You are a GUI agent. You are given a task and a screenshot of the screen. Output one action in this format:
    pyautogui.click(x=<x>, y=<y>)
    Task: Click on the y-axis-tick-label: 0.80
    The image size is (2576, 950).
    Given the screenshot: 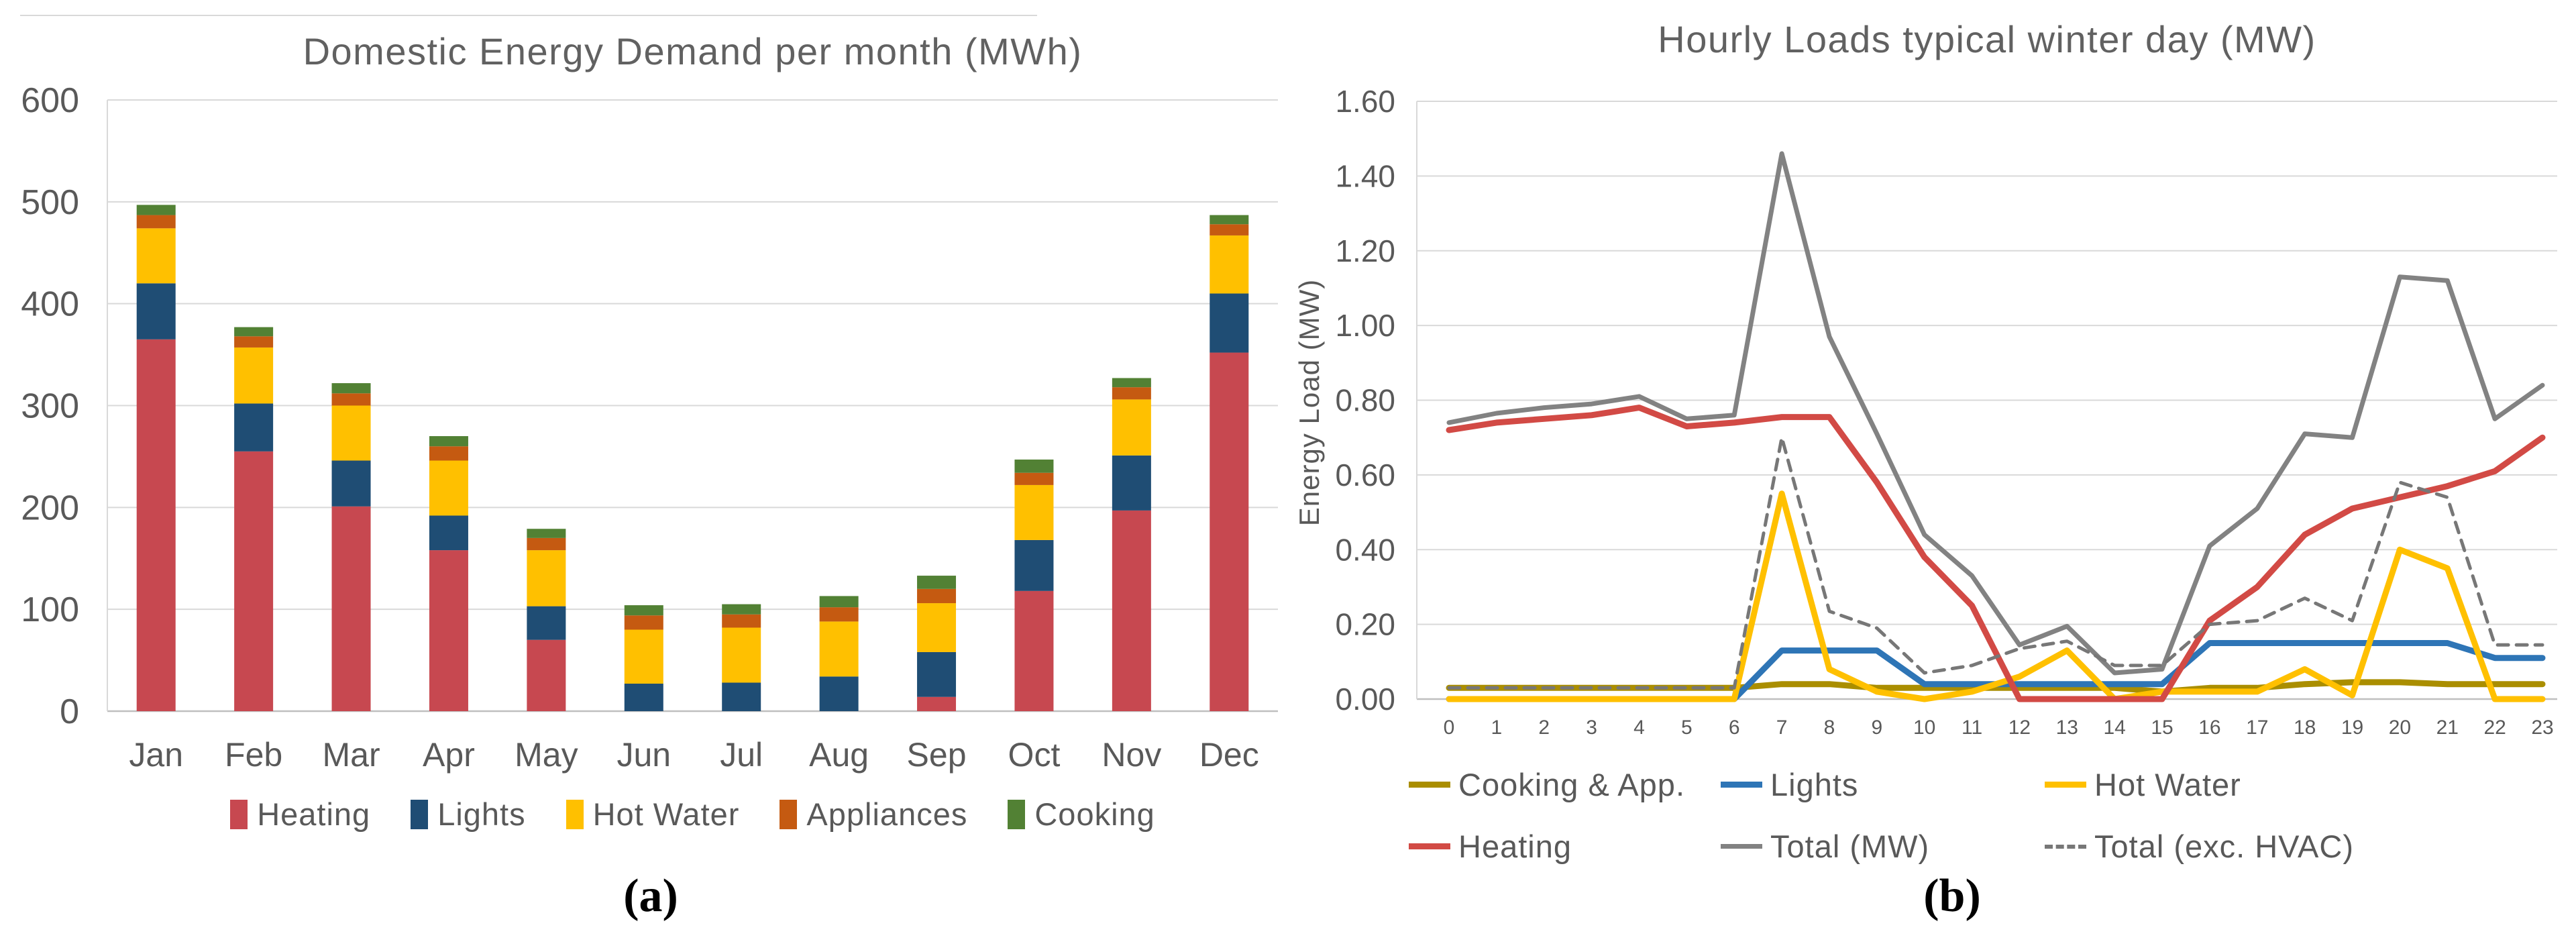 What is the action you would take?
    pyautogui.click(x=1365, y=400)
    